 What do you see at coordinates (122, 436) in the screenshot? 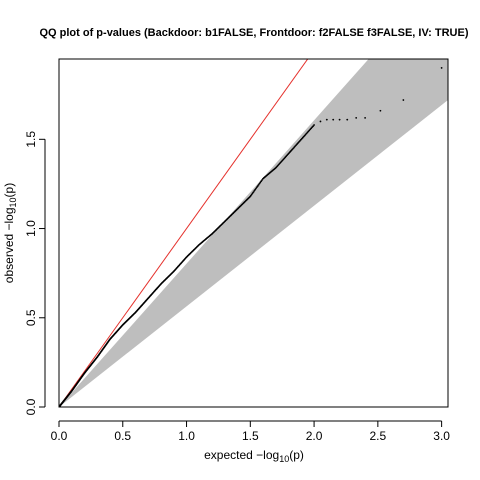
I see `x-tick-label: 0.5` at bounding box center [122, 436].